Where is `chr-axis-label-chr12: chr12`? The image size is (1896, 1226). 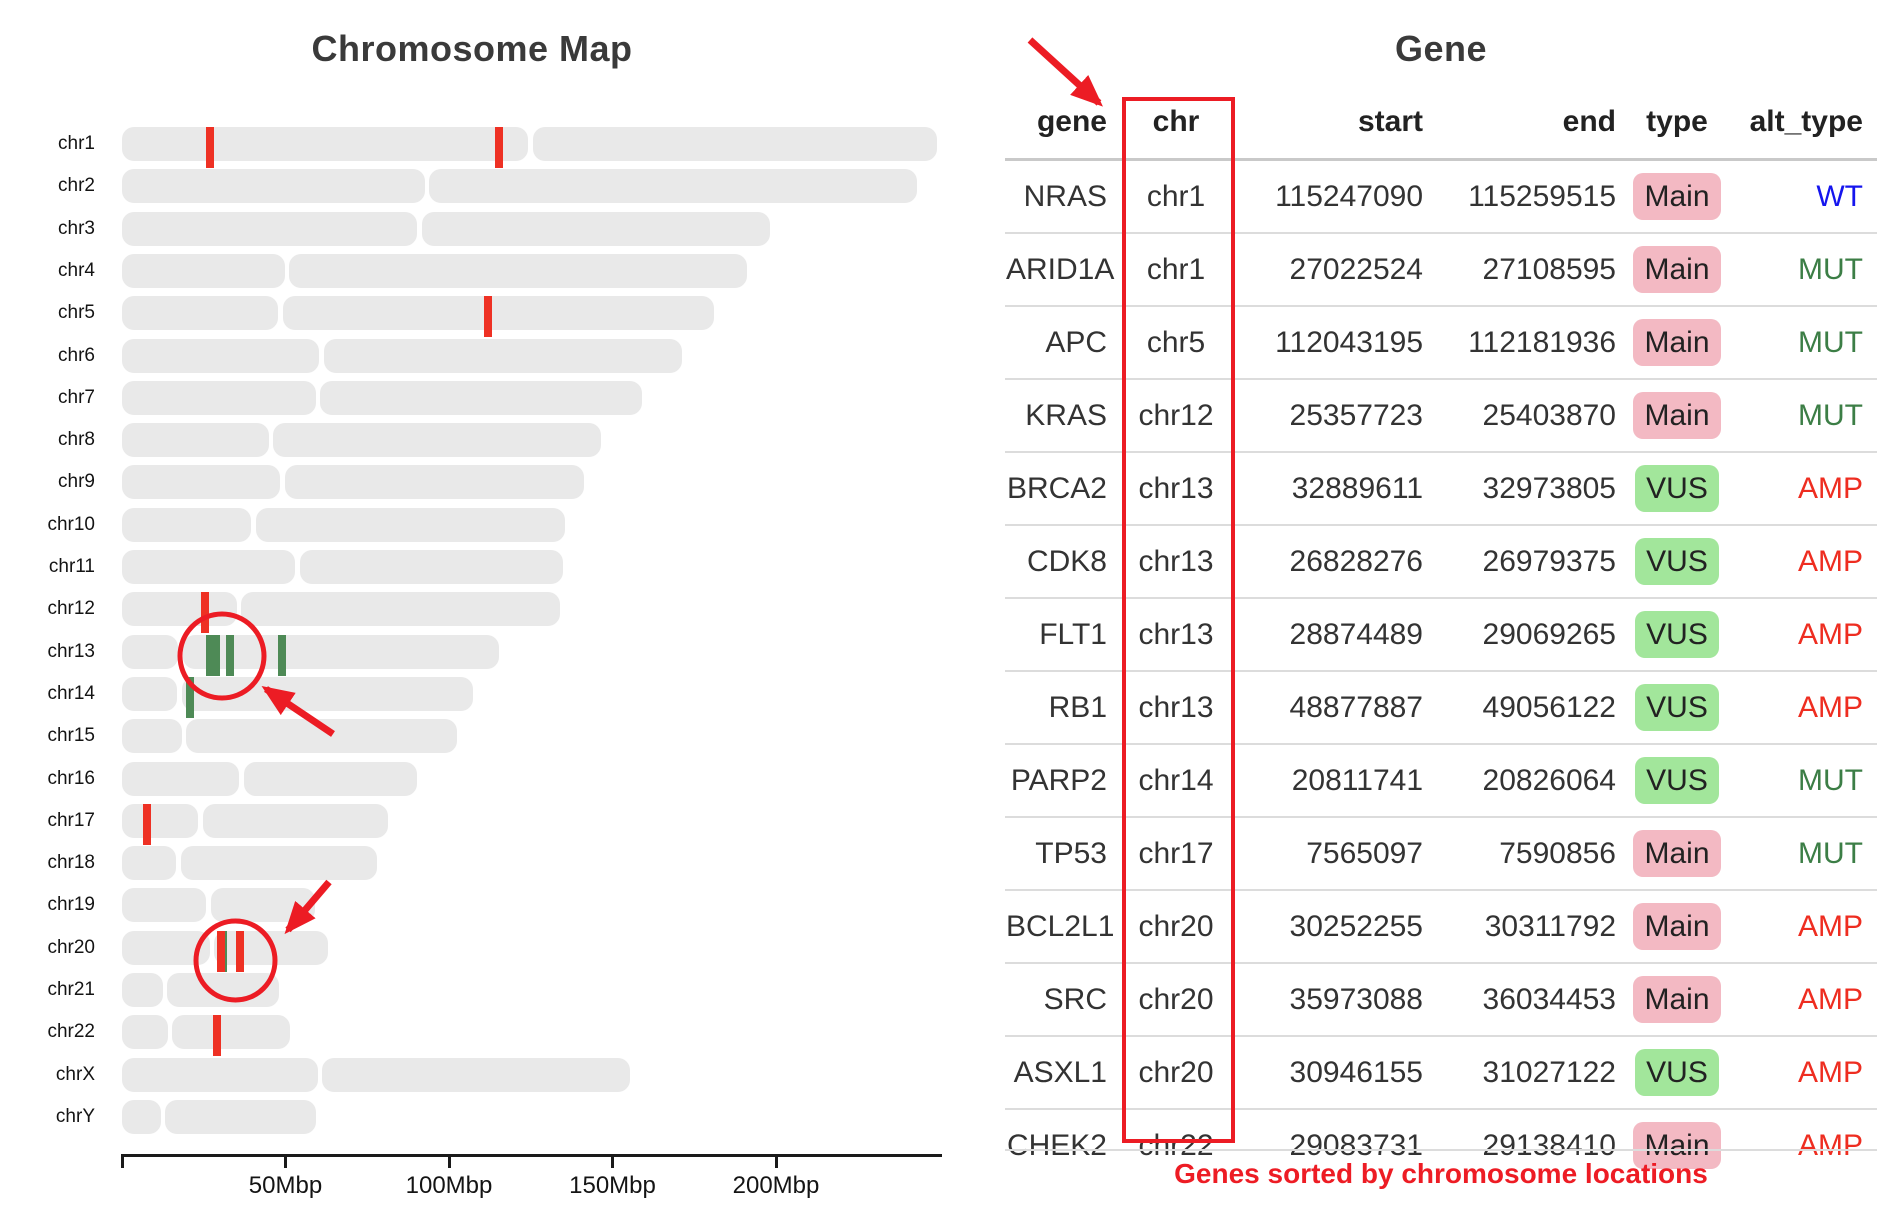 chr-axis-label-chr12: chr12 is located at coordinates (71, 609).